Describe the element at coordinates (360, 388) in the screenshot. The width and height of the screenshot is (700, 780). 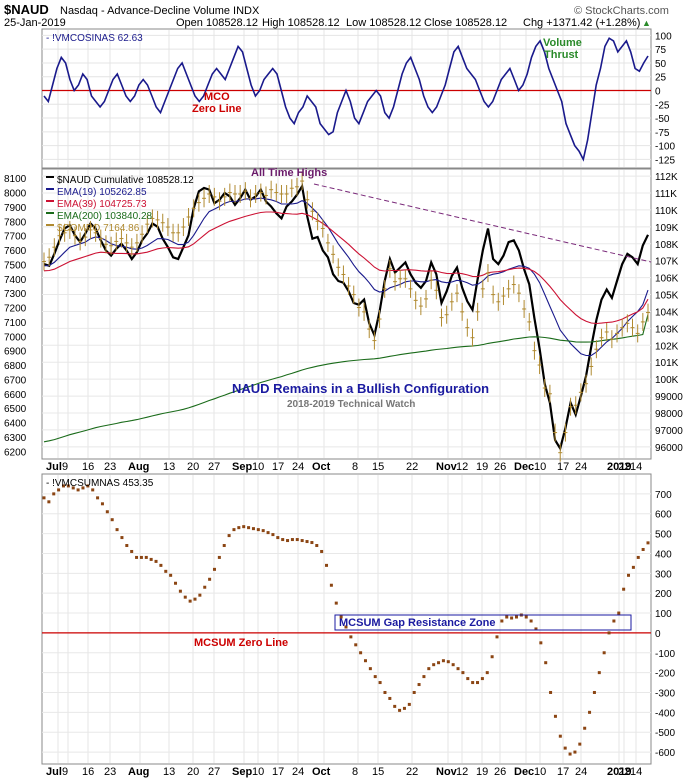
I see `bullish-title: NAUD Remains in a Bullish Configuration` at that location.